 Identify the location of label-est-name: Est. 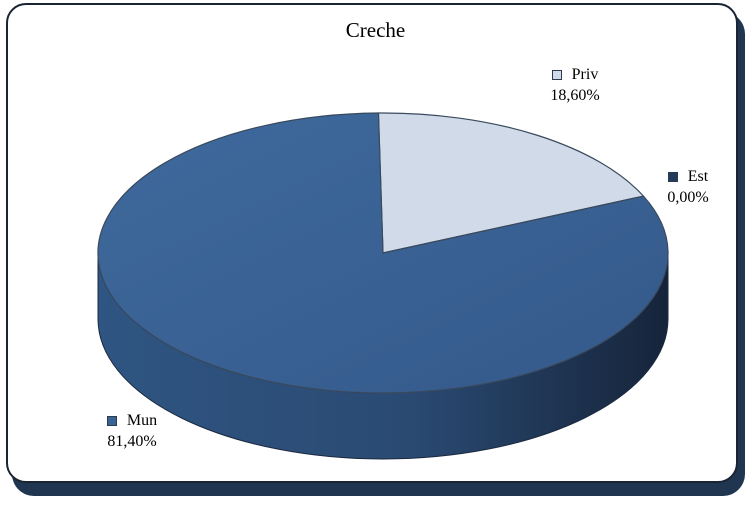
(698, 176).